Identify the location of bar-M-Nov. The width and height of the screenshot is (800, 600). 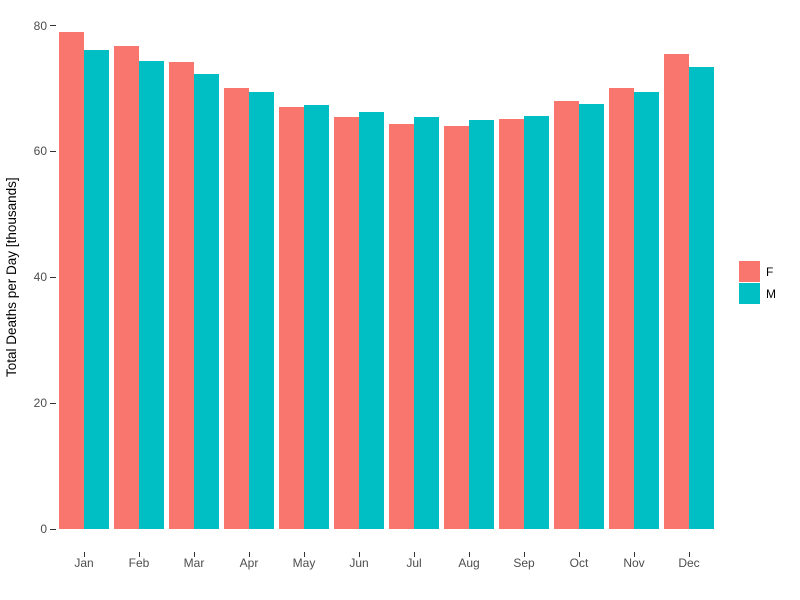
(646, 310).